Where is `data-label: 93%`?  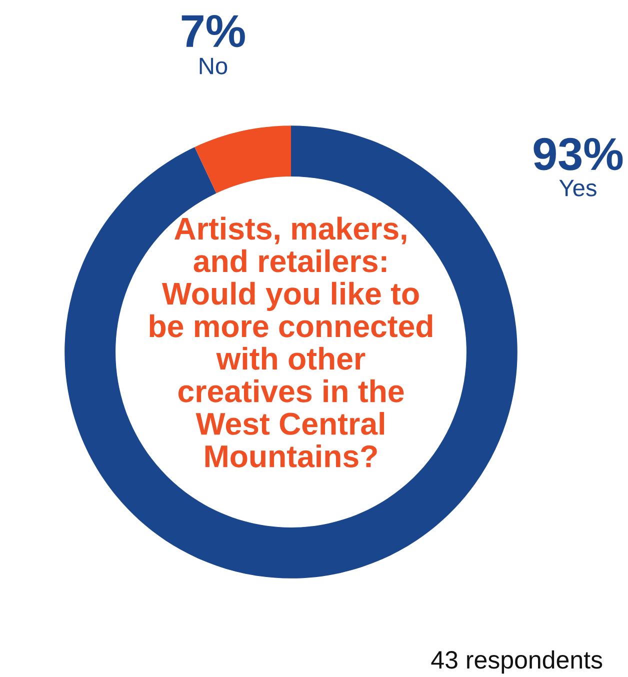
data-label: 93% is located at coordinates (578, 154).